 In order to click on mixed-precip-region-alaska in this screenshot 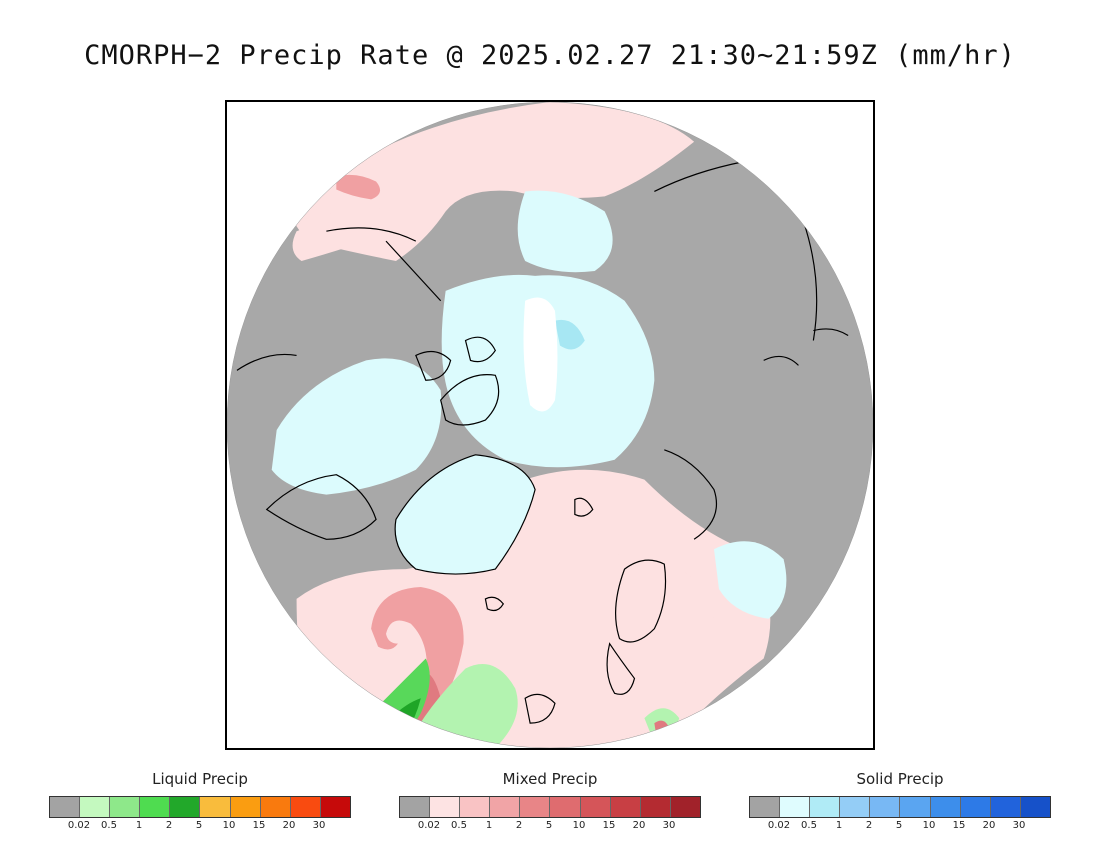, I will do `click(336, 226)`.